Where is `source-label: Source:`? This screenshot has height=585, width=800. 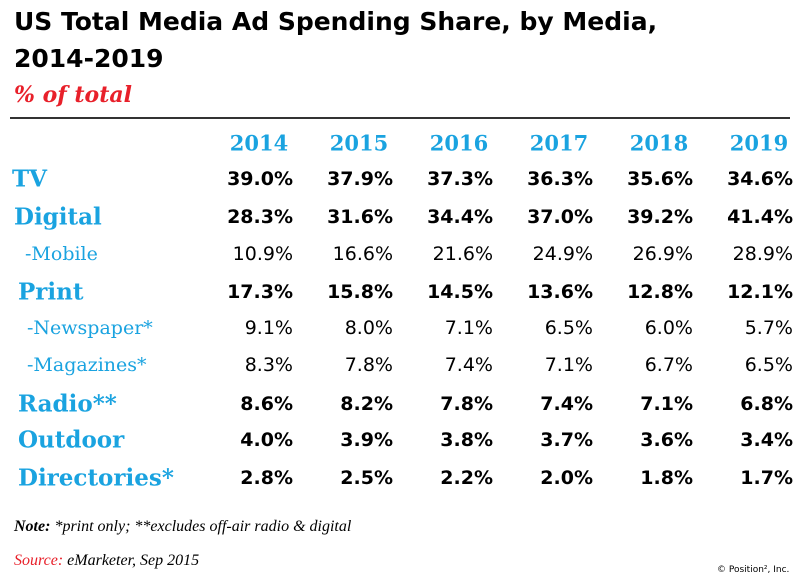
source-label: Source: is located at coordinates (39, 560).